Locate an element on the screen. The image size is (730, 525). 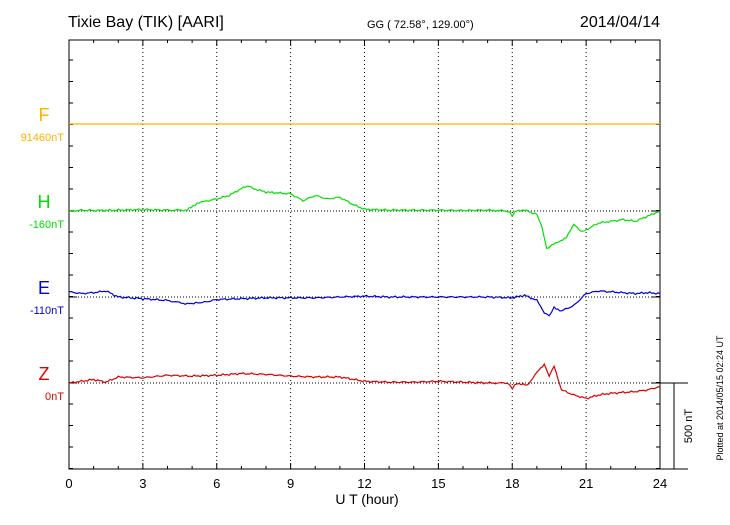
x-tick-label-6: 6 is located at coordinates (216, 483).